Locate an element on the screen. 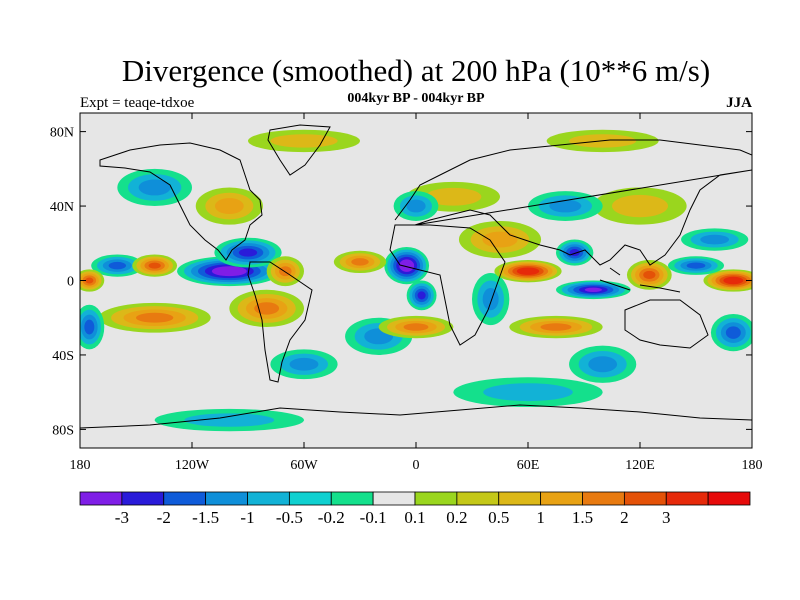 The height and width of the screenshot is (600, 800). coast-north-america is located at coordinates (181, 201).